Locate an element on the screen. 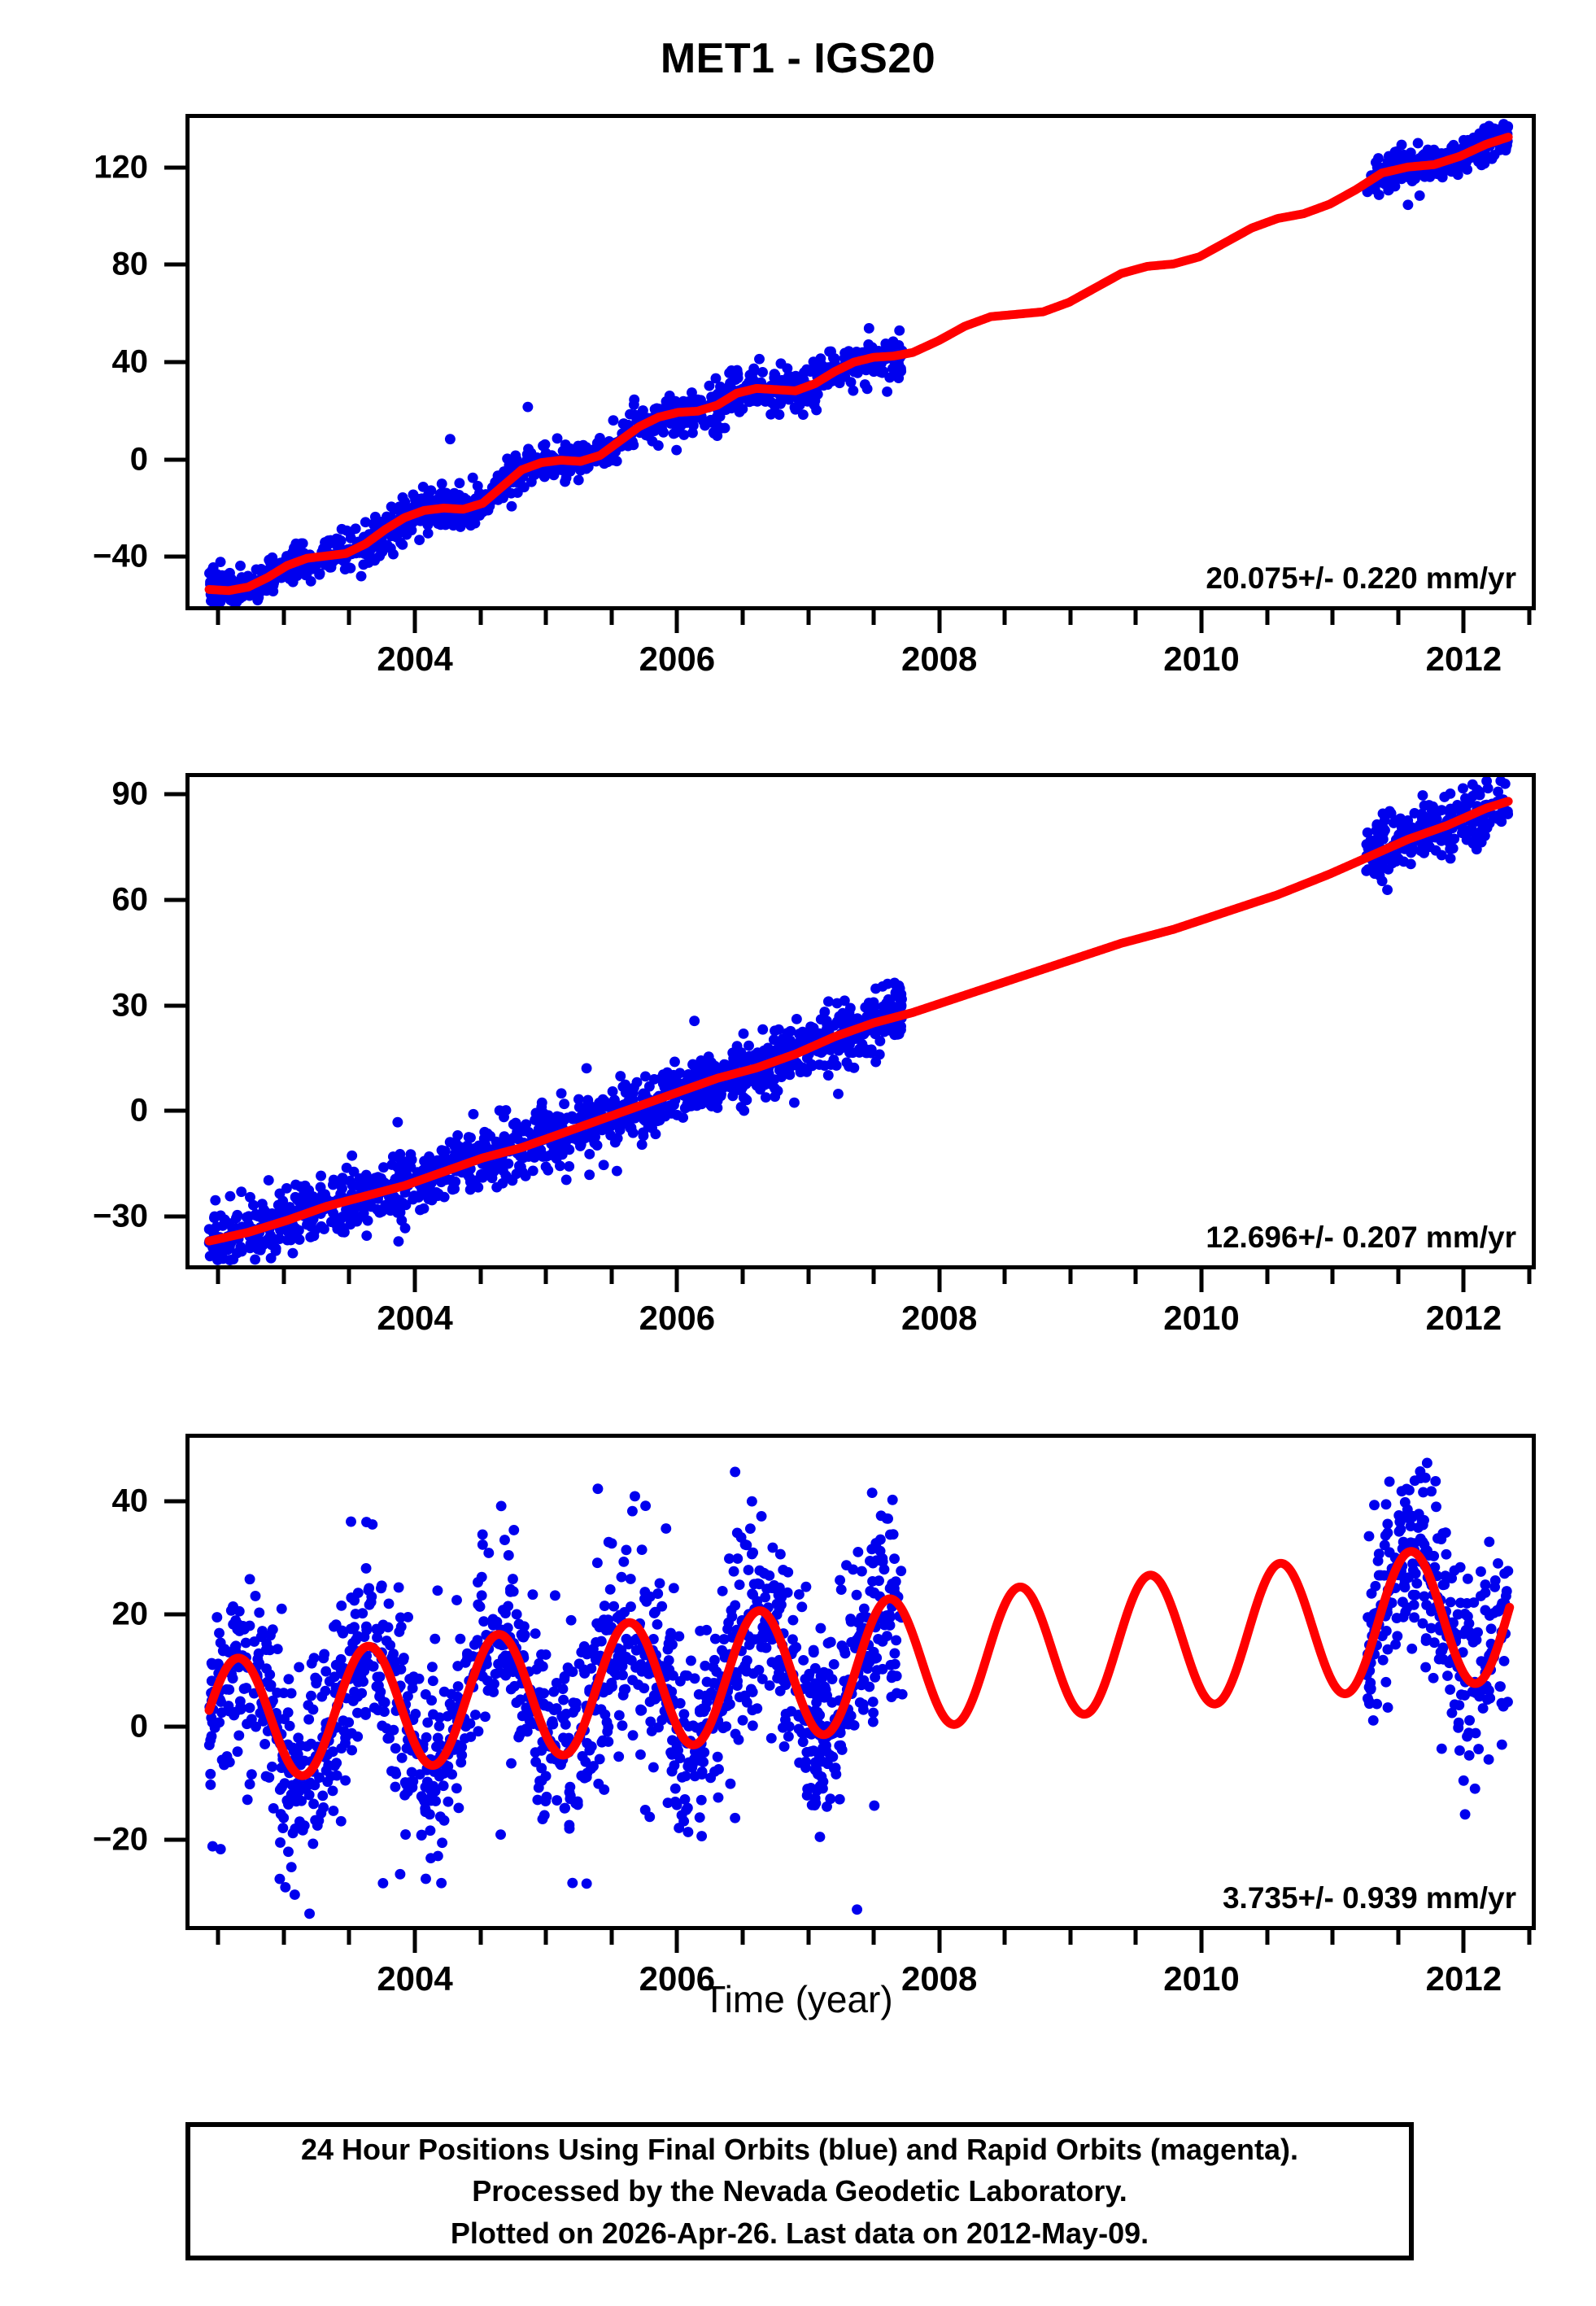  y-tick-label: 30 is located at coordinates (130, 1005).